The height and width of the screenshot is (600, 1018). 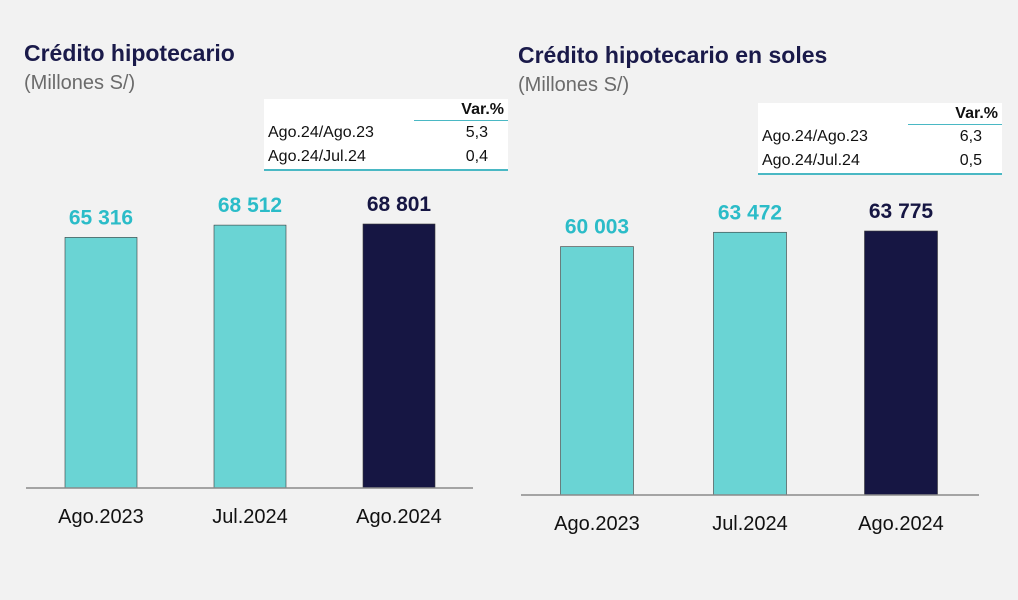 What do you see at coordinates (129, 53) in the screenshot?
I see `chart-title: Crédito hipotecario` at bounding box center [129, 53].